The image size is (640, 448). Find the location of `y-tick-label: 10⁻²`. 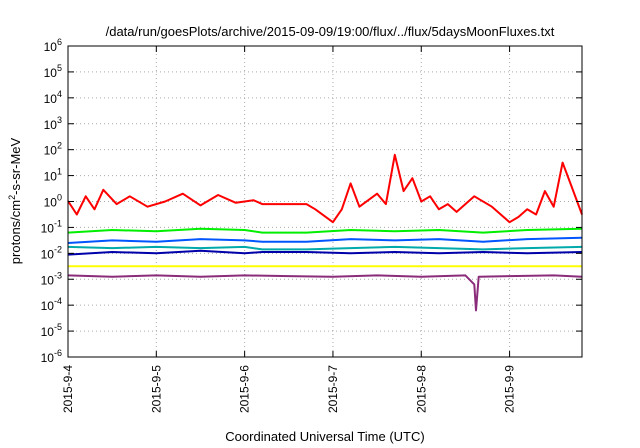

y-tick-label: 10⁻² is located at coordinates (51, 252).